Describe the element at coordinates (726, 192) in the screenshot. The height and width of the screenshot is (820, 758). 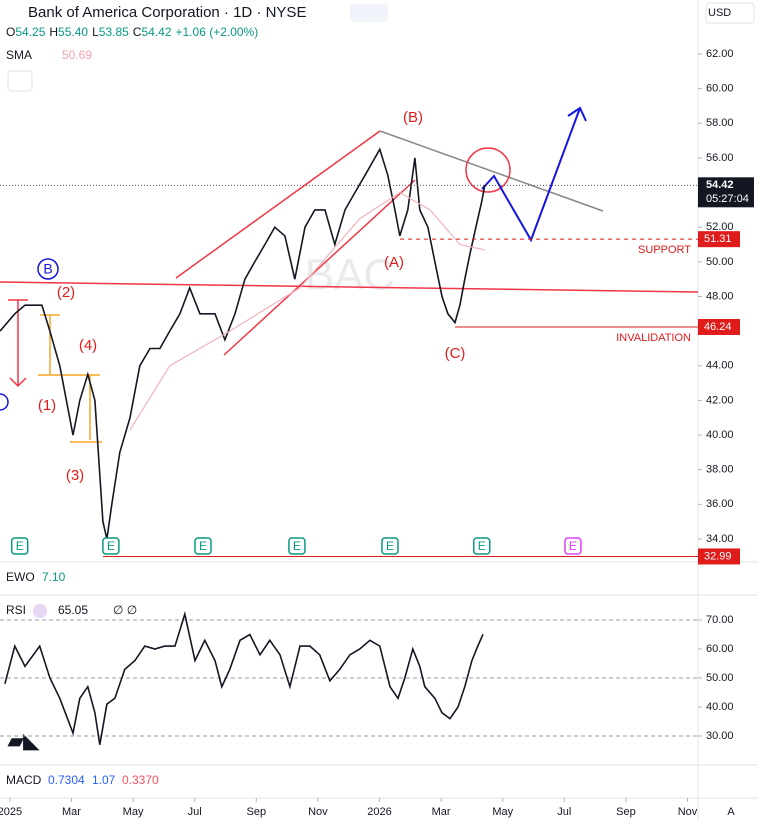
I see `last-price-tag` at that location.